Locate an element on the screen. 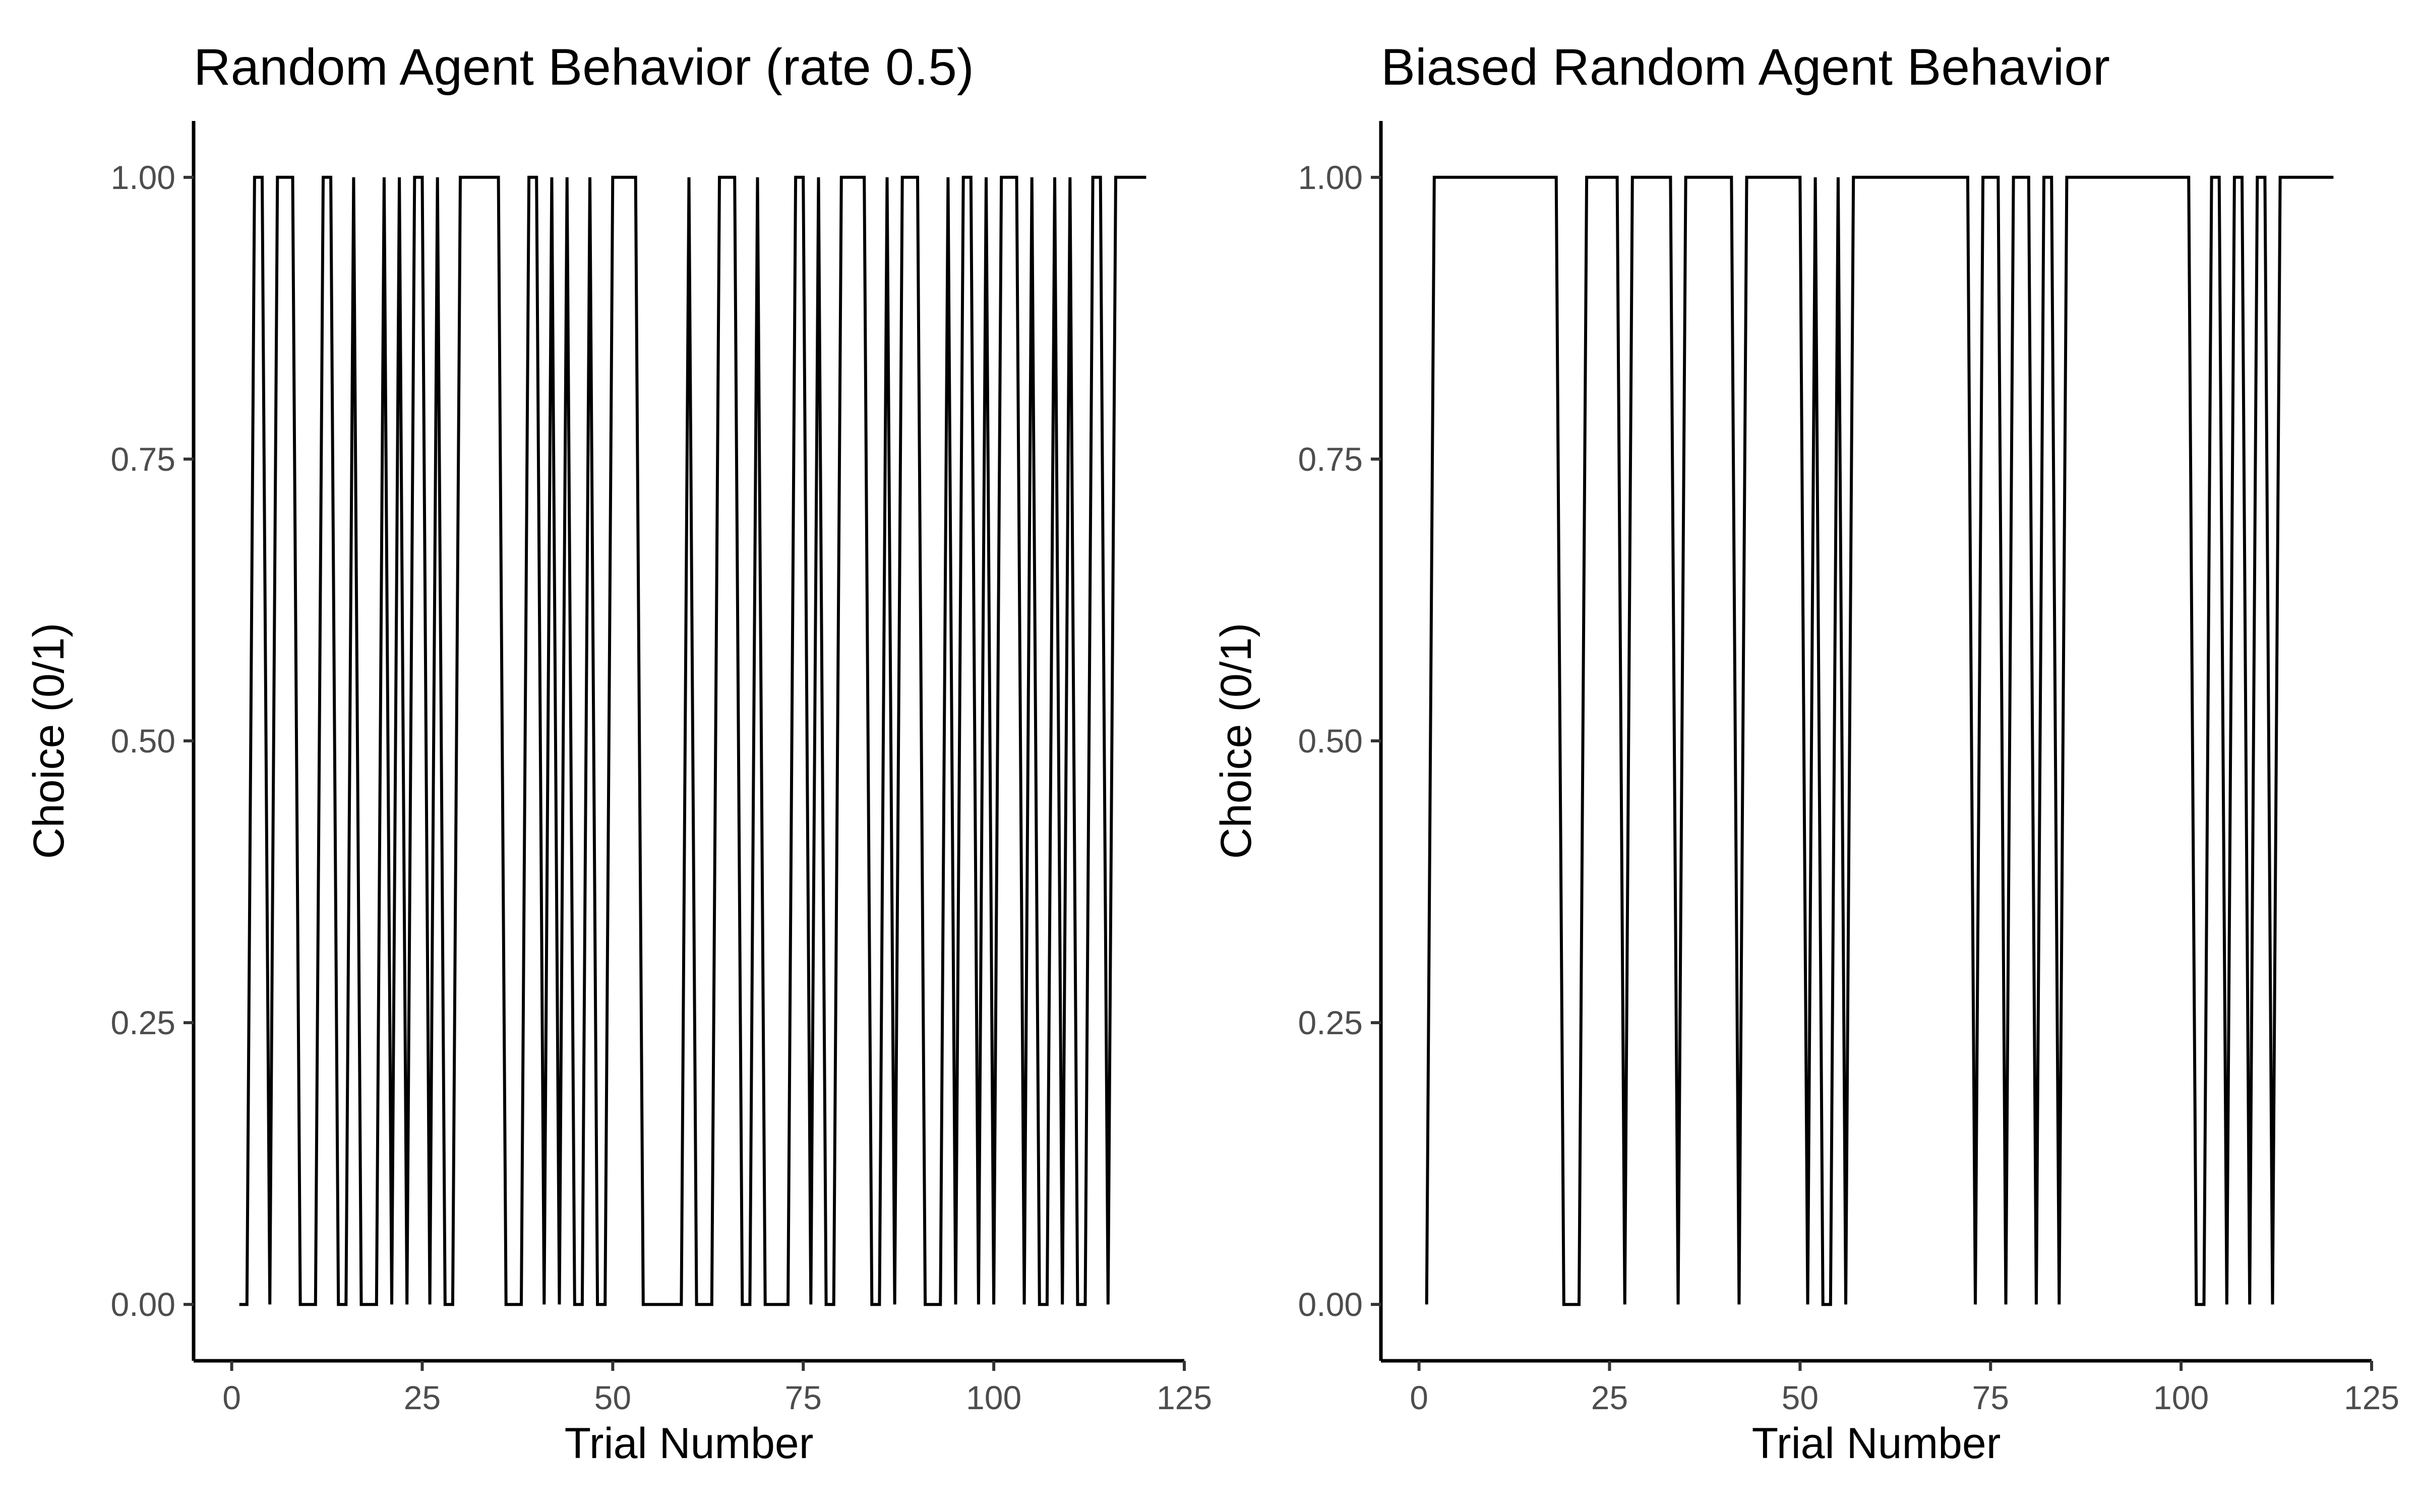 The height and width of the screenshot is (1512, 2420). chart-title: Biased Random Agent Behavior is located at coordinates (1745, 67).